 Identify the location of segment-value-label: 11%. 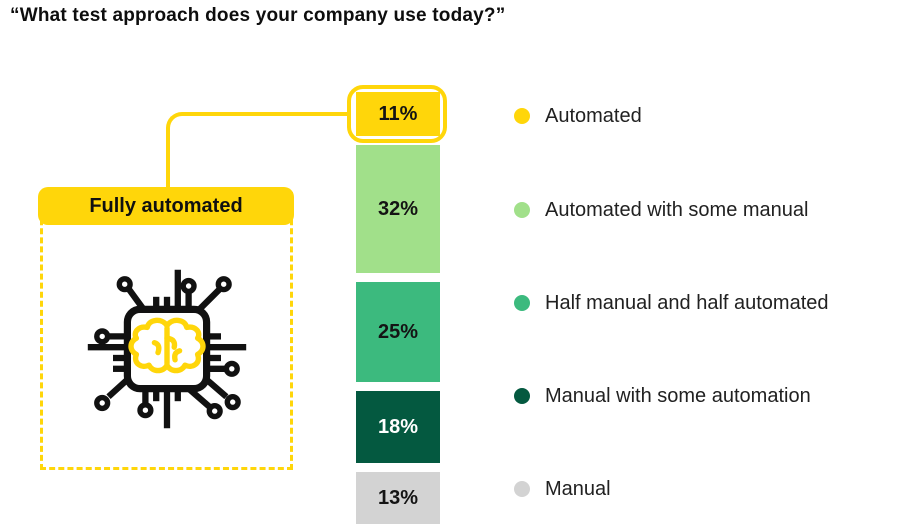
(398, 113).